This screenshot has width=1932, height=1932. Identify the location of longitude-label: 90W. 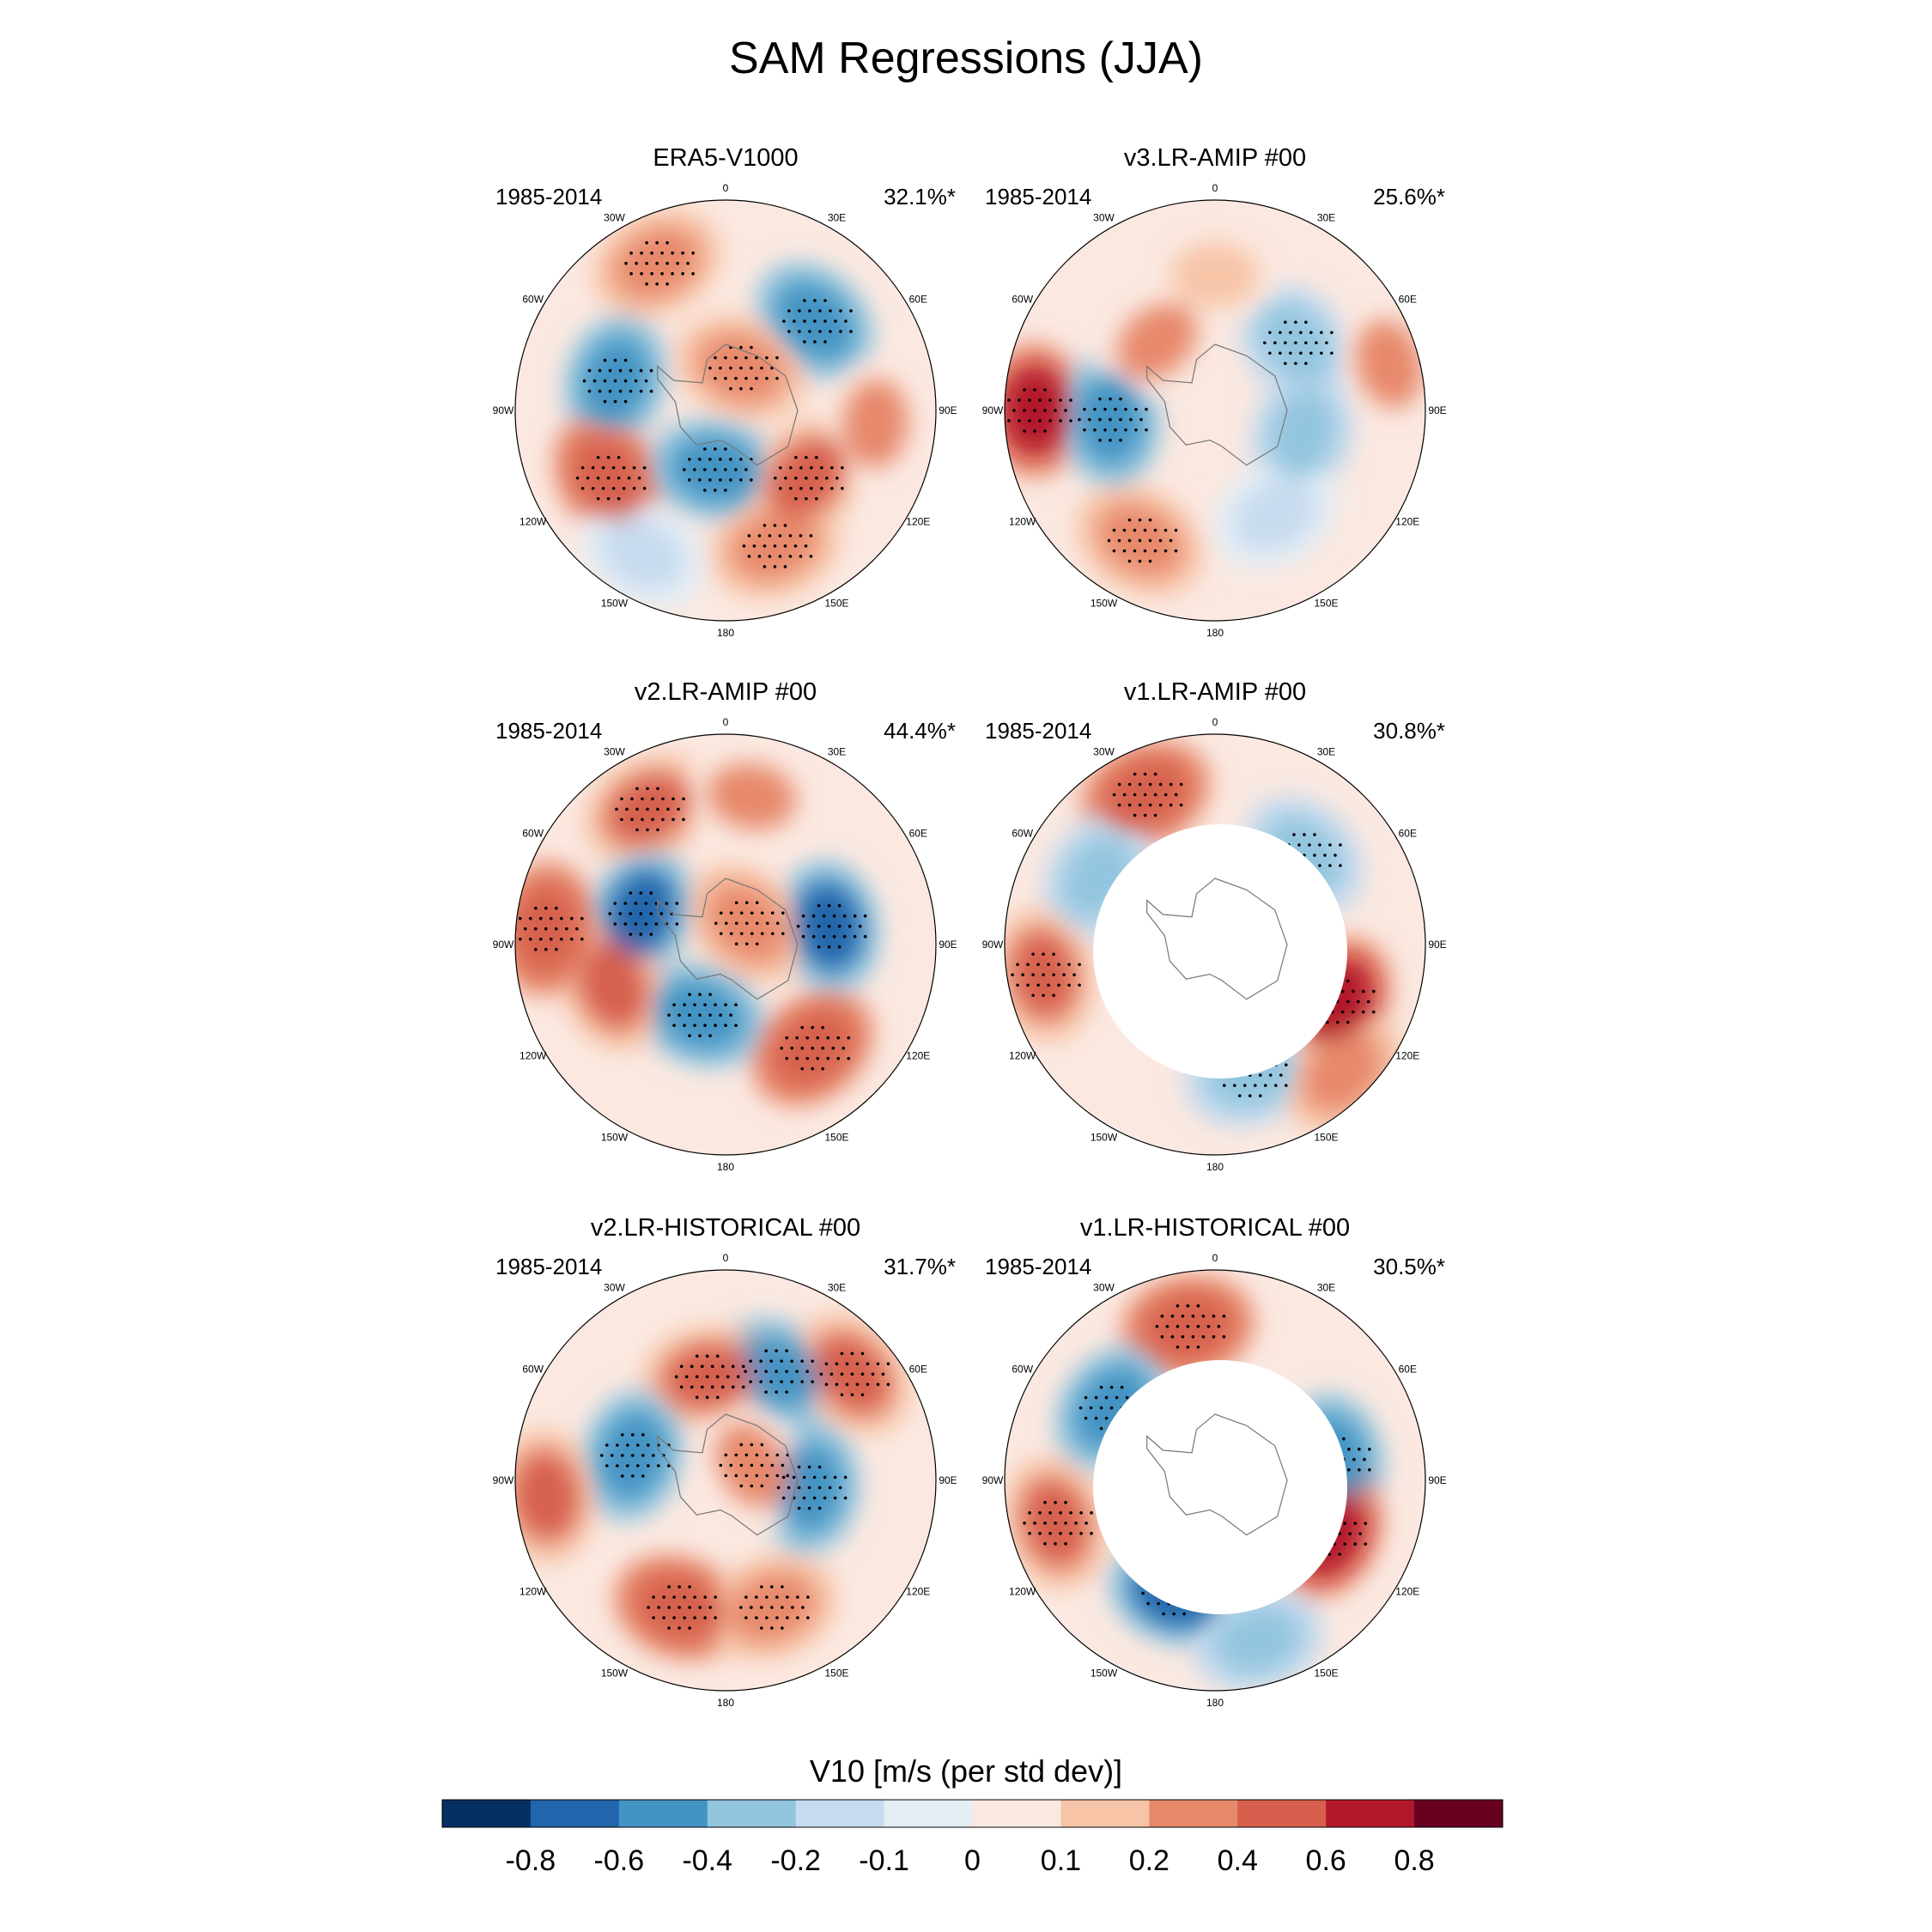
(993, 1480).